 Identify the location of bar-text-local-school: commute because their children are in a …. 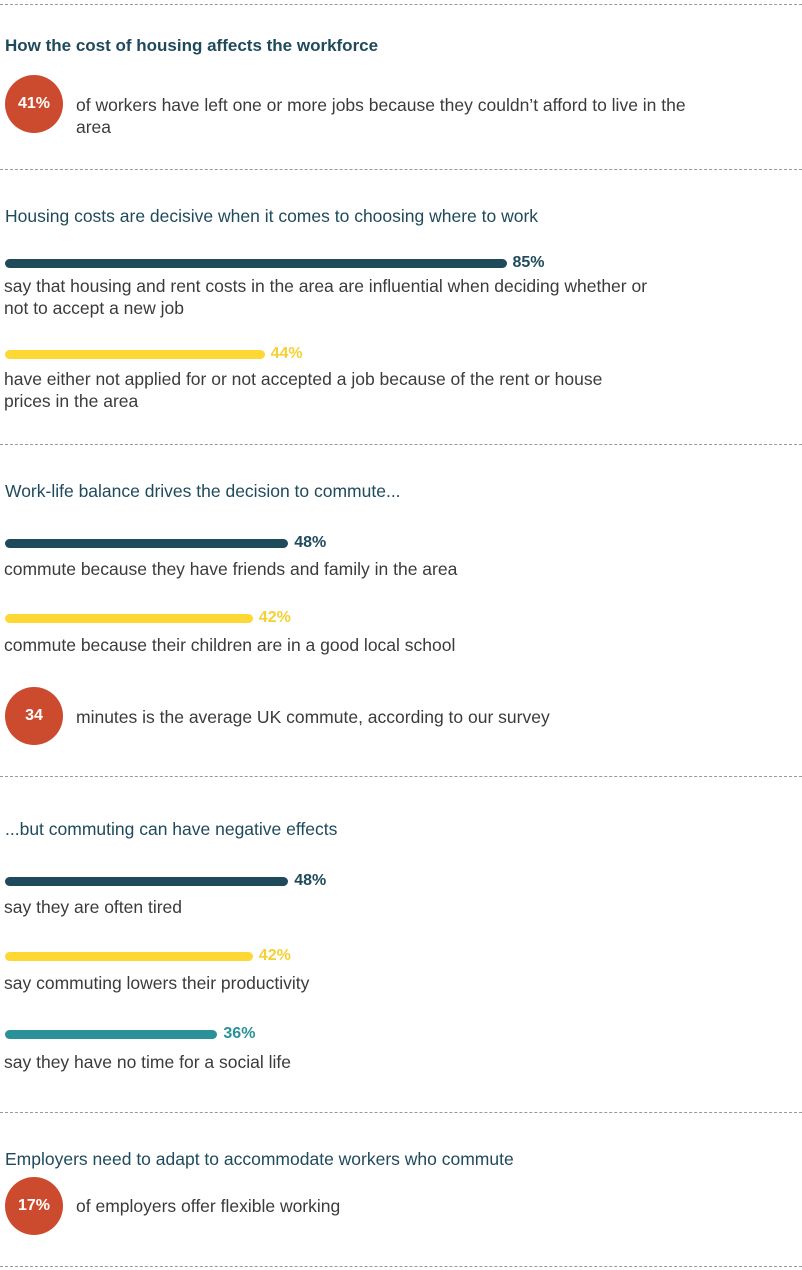
(230, 645).